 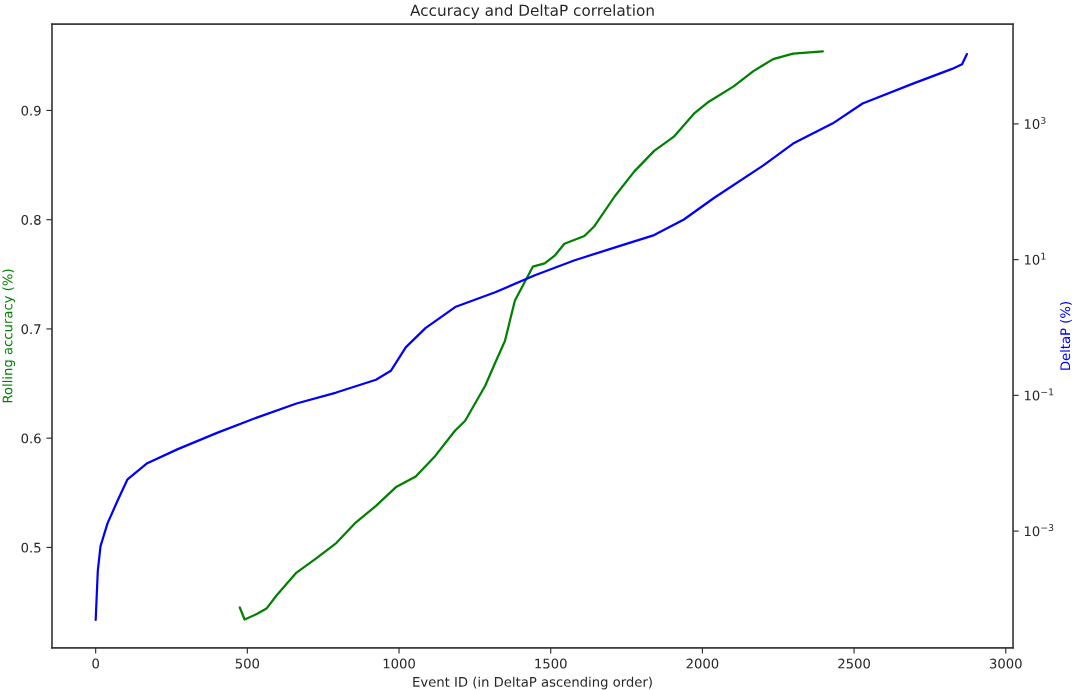 What do you see at coordinates (31, 438) in the screenshot?
I see `y-tick-label: 0.6` at bounding box center [31, 438].